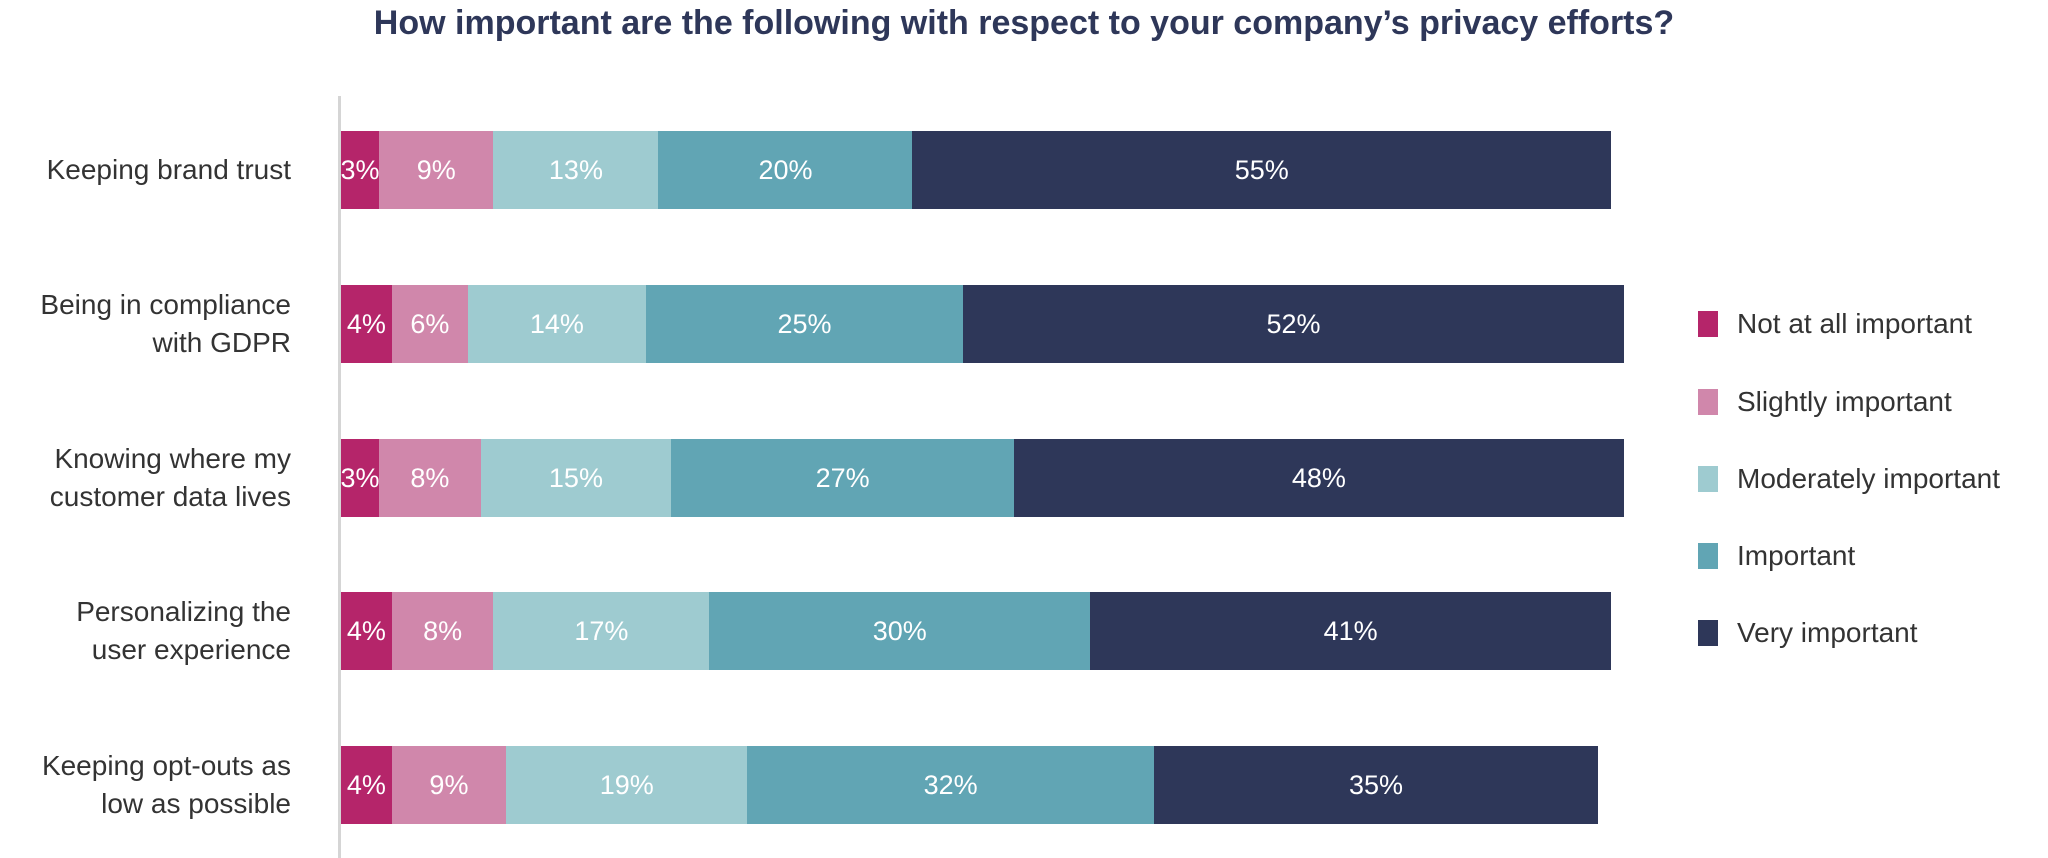 This screenshot has width=2048, height=858. I want to click on bar-segment: 32%, so click(950, 785).